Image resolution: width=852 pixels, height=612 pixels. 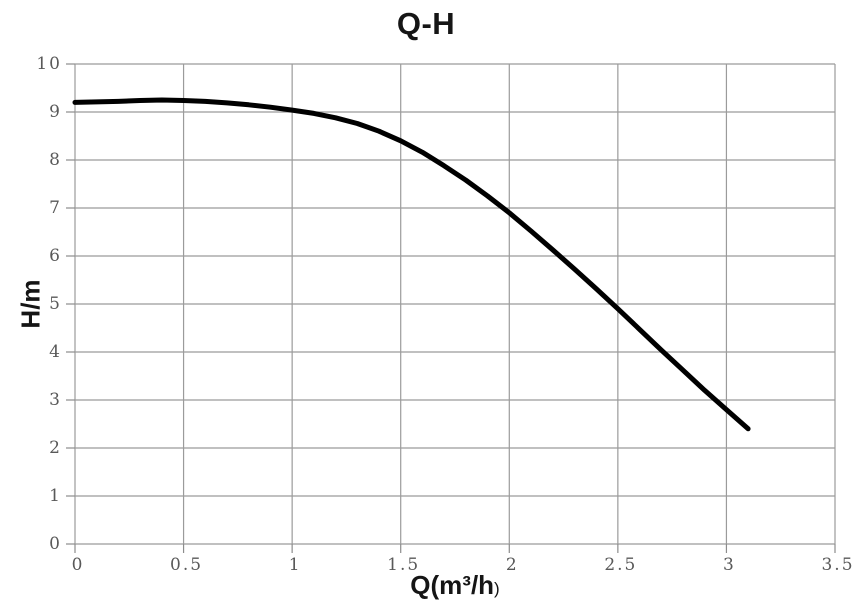 What do you see at coordinates (55, 496) in the screenshot?
I see `y-tick-label: 1` at bounding box center [55, 496].